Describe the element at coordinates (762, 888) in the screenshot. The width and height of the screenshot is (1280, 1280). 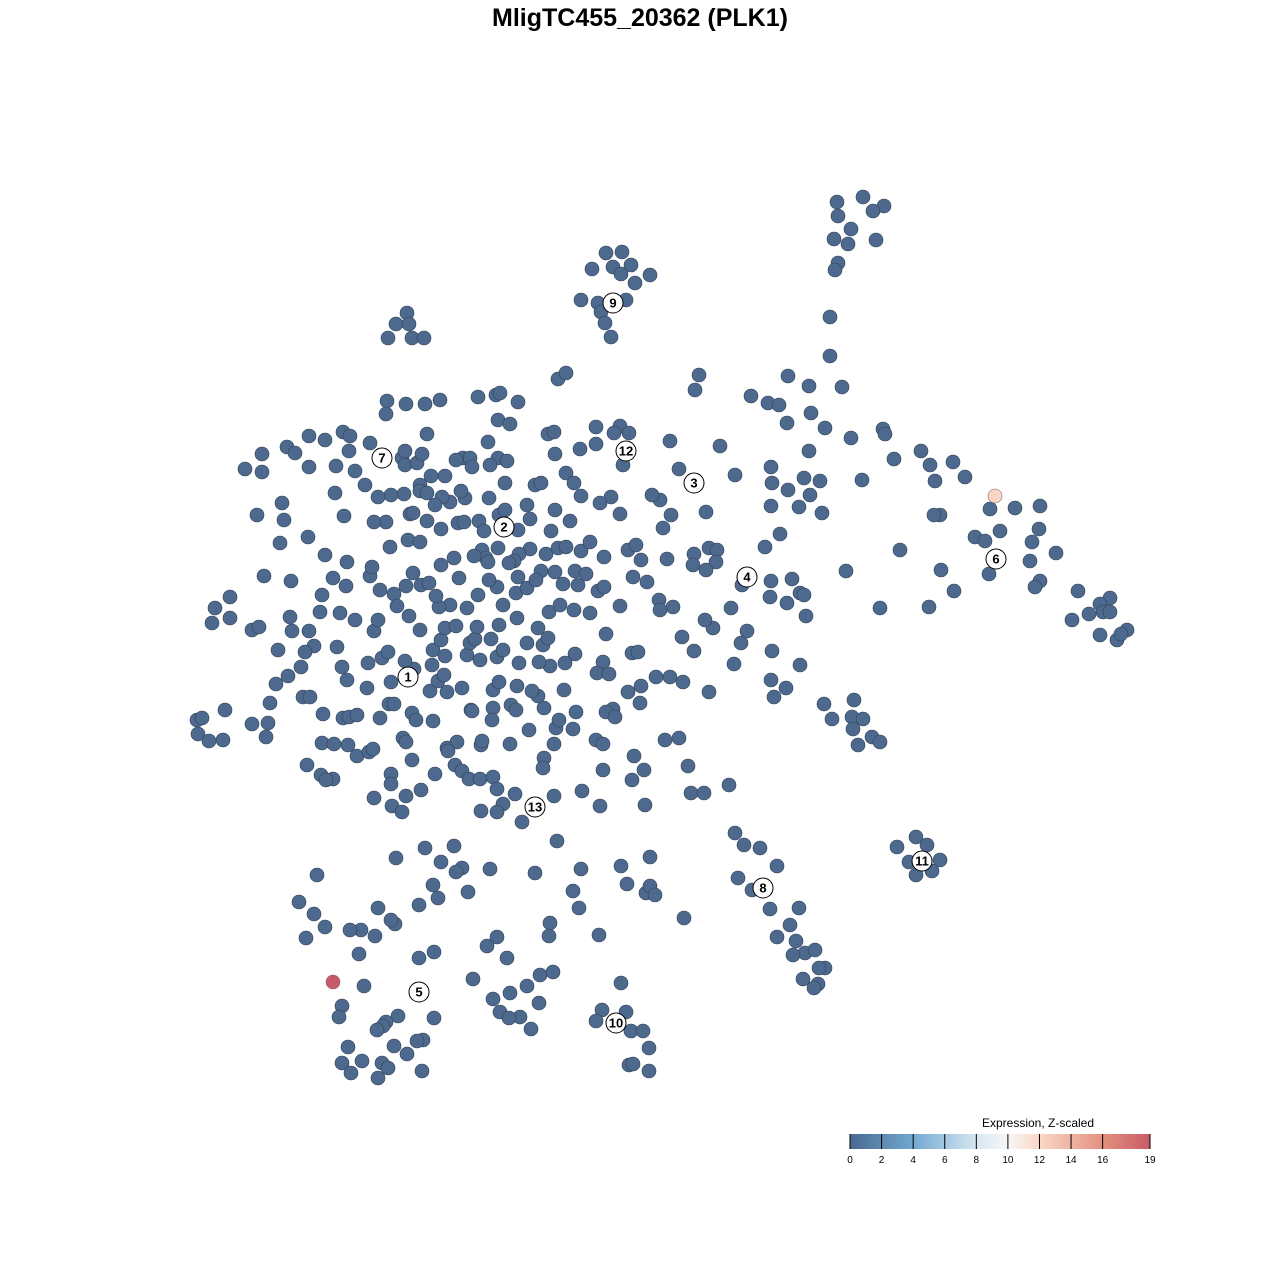
I see `cluster-label-text: 8` at that location.